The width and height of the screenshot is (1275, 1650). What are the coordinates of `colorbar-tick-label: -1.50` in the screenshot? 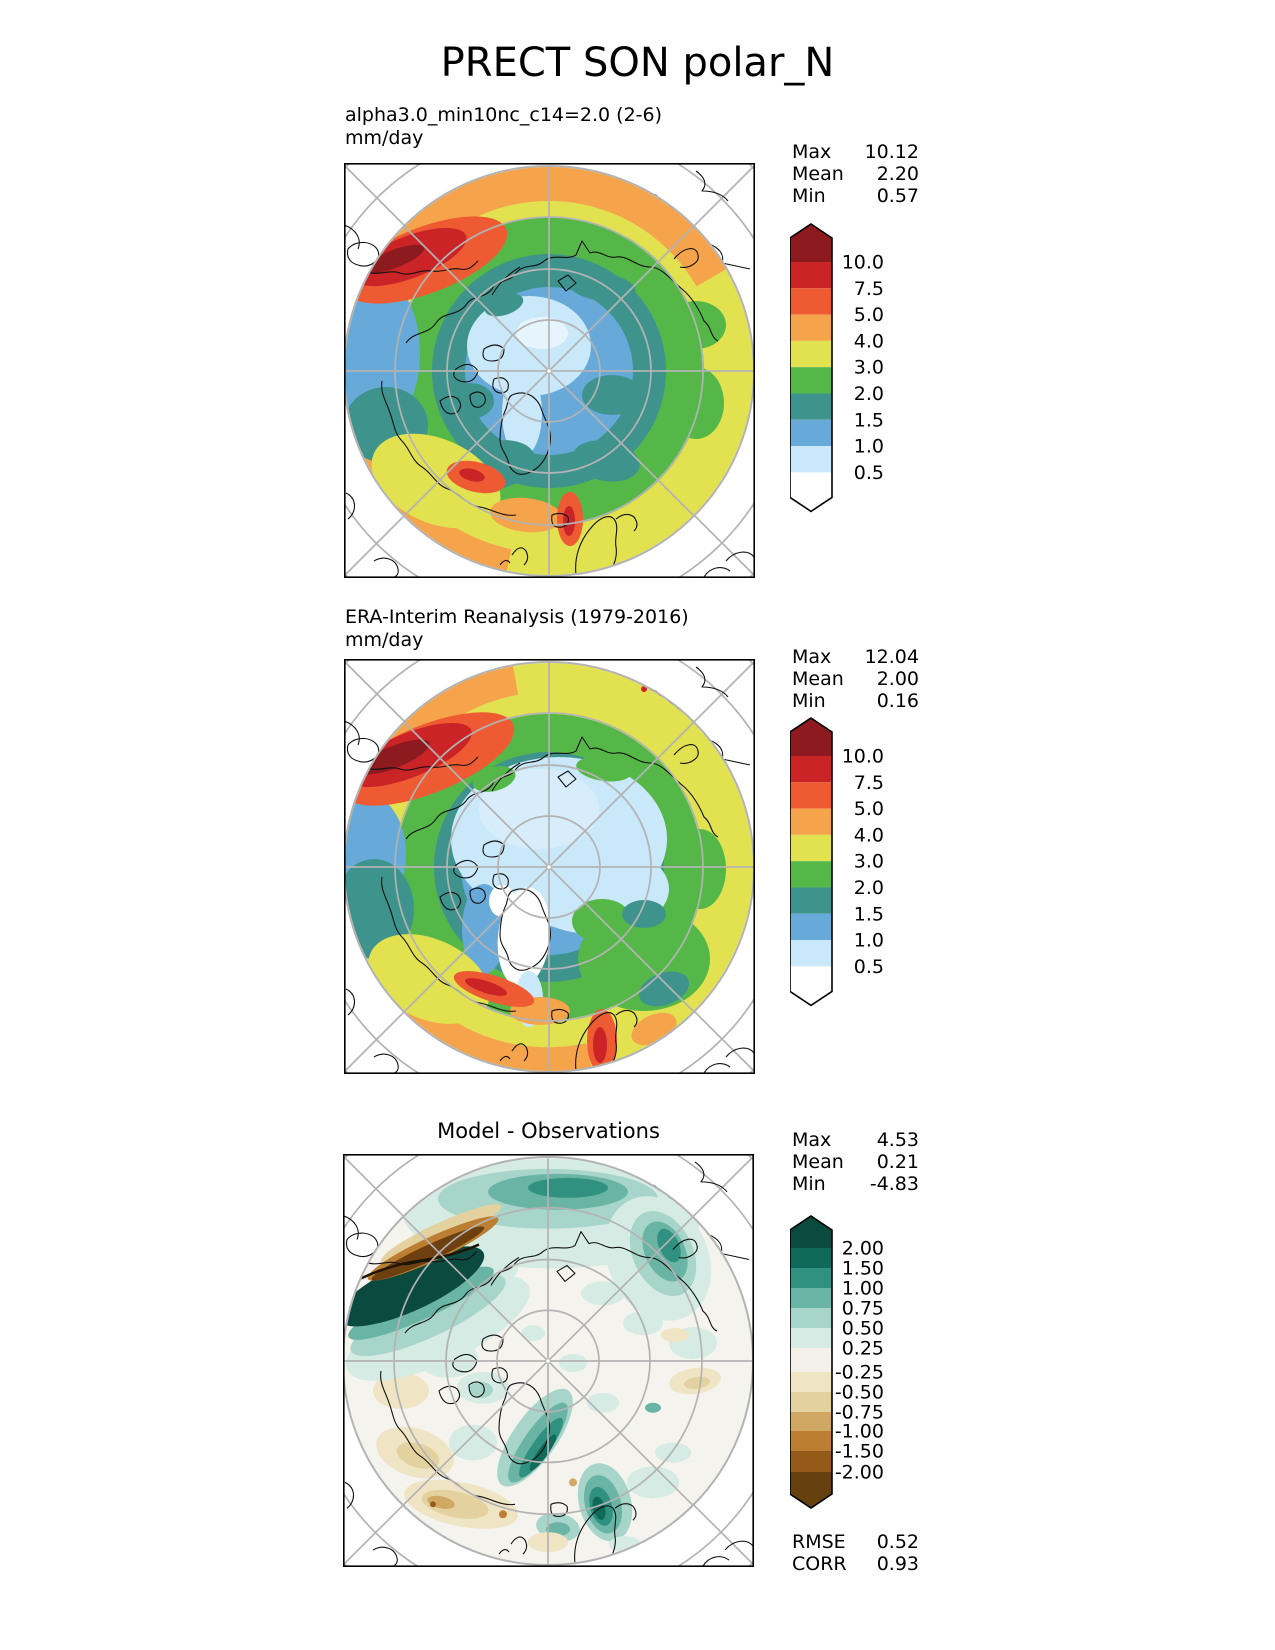 It's located at (859, 1452).